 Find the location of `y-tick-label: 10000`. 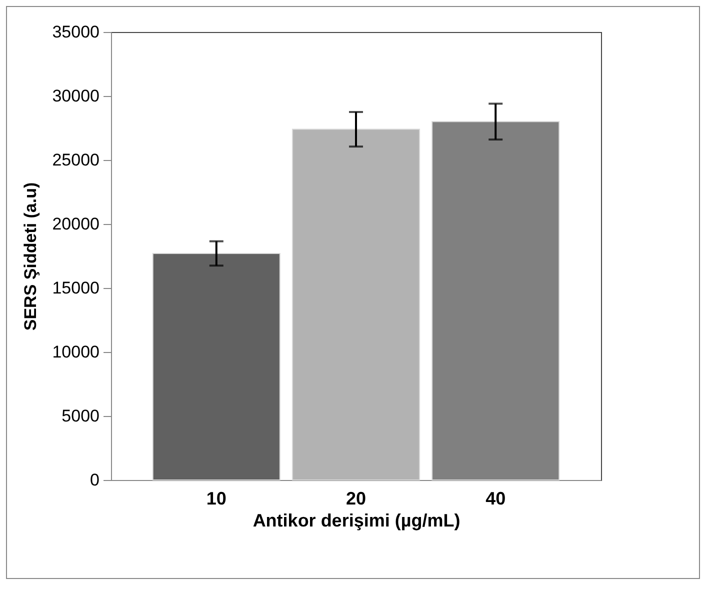

y-tick-label: 10000 is located at coordinates (76, 352).